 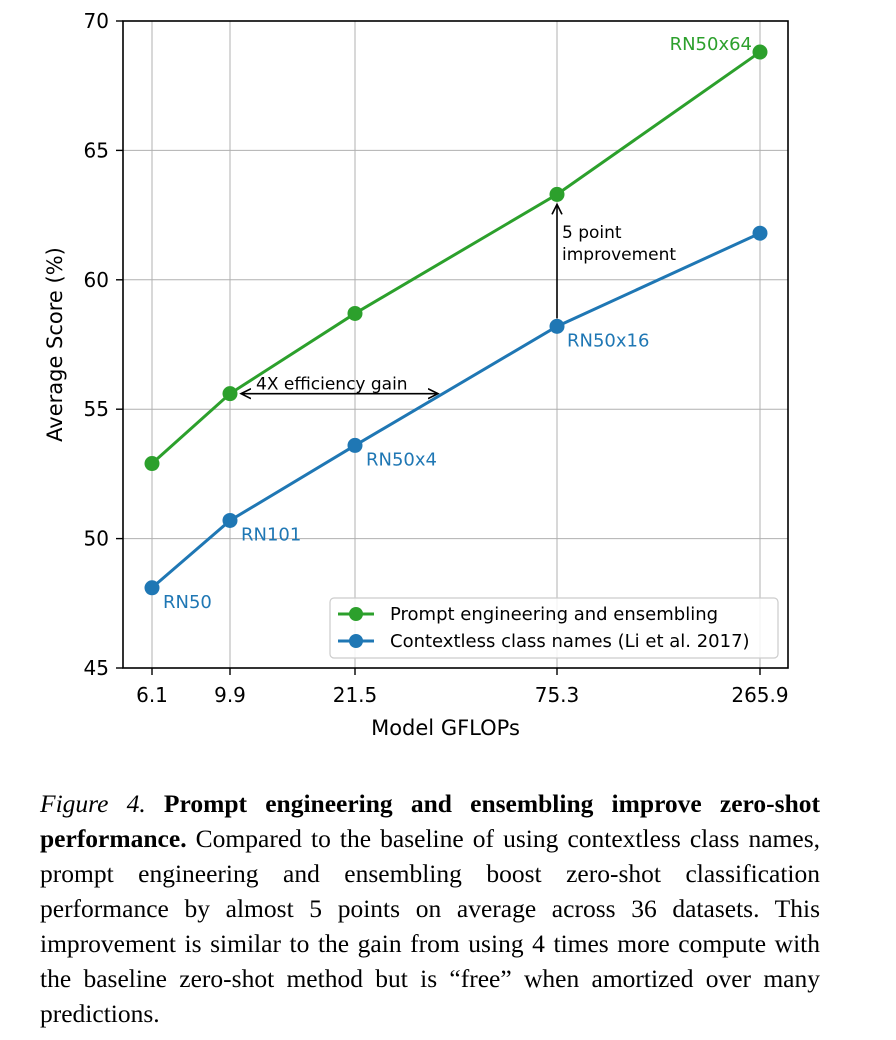 I want to click on y-tick-label: 70, so click(x=96, y=21).